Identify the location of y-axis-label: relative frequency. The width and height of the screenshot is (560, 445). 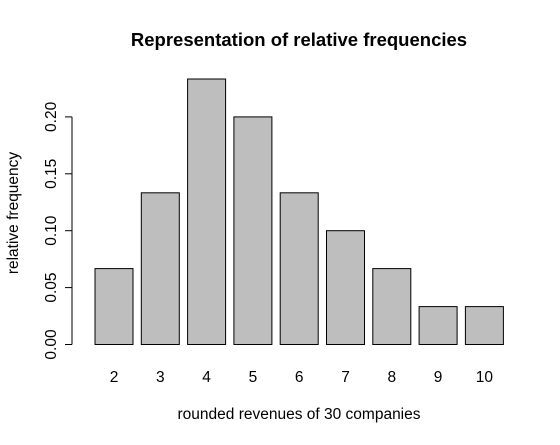
(13, 213).